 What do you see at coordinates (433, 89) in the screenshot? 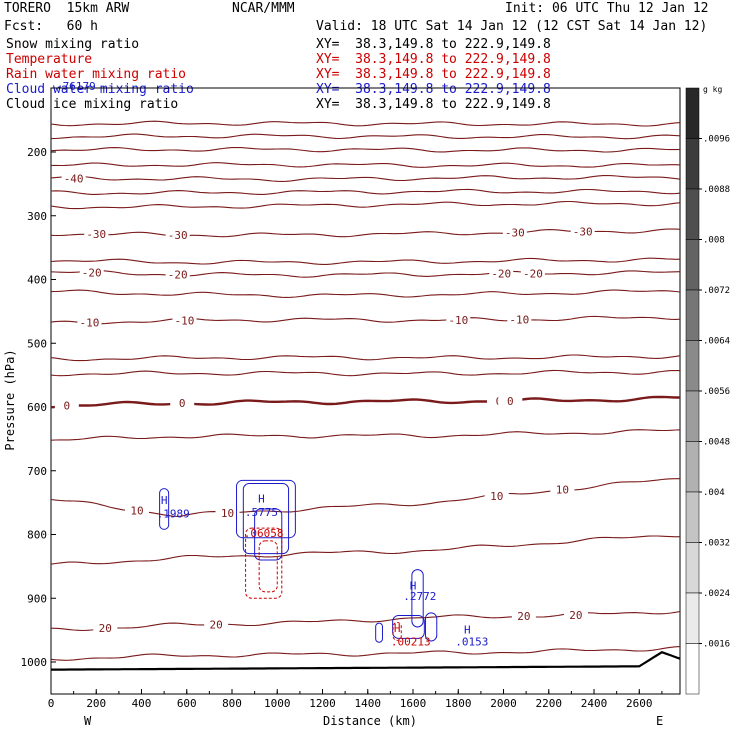
I see `field-xy-cloud-water: XY= 38.3,149.8 to 222.9,149.8` at bounding box center [433, 89].